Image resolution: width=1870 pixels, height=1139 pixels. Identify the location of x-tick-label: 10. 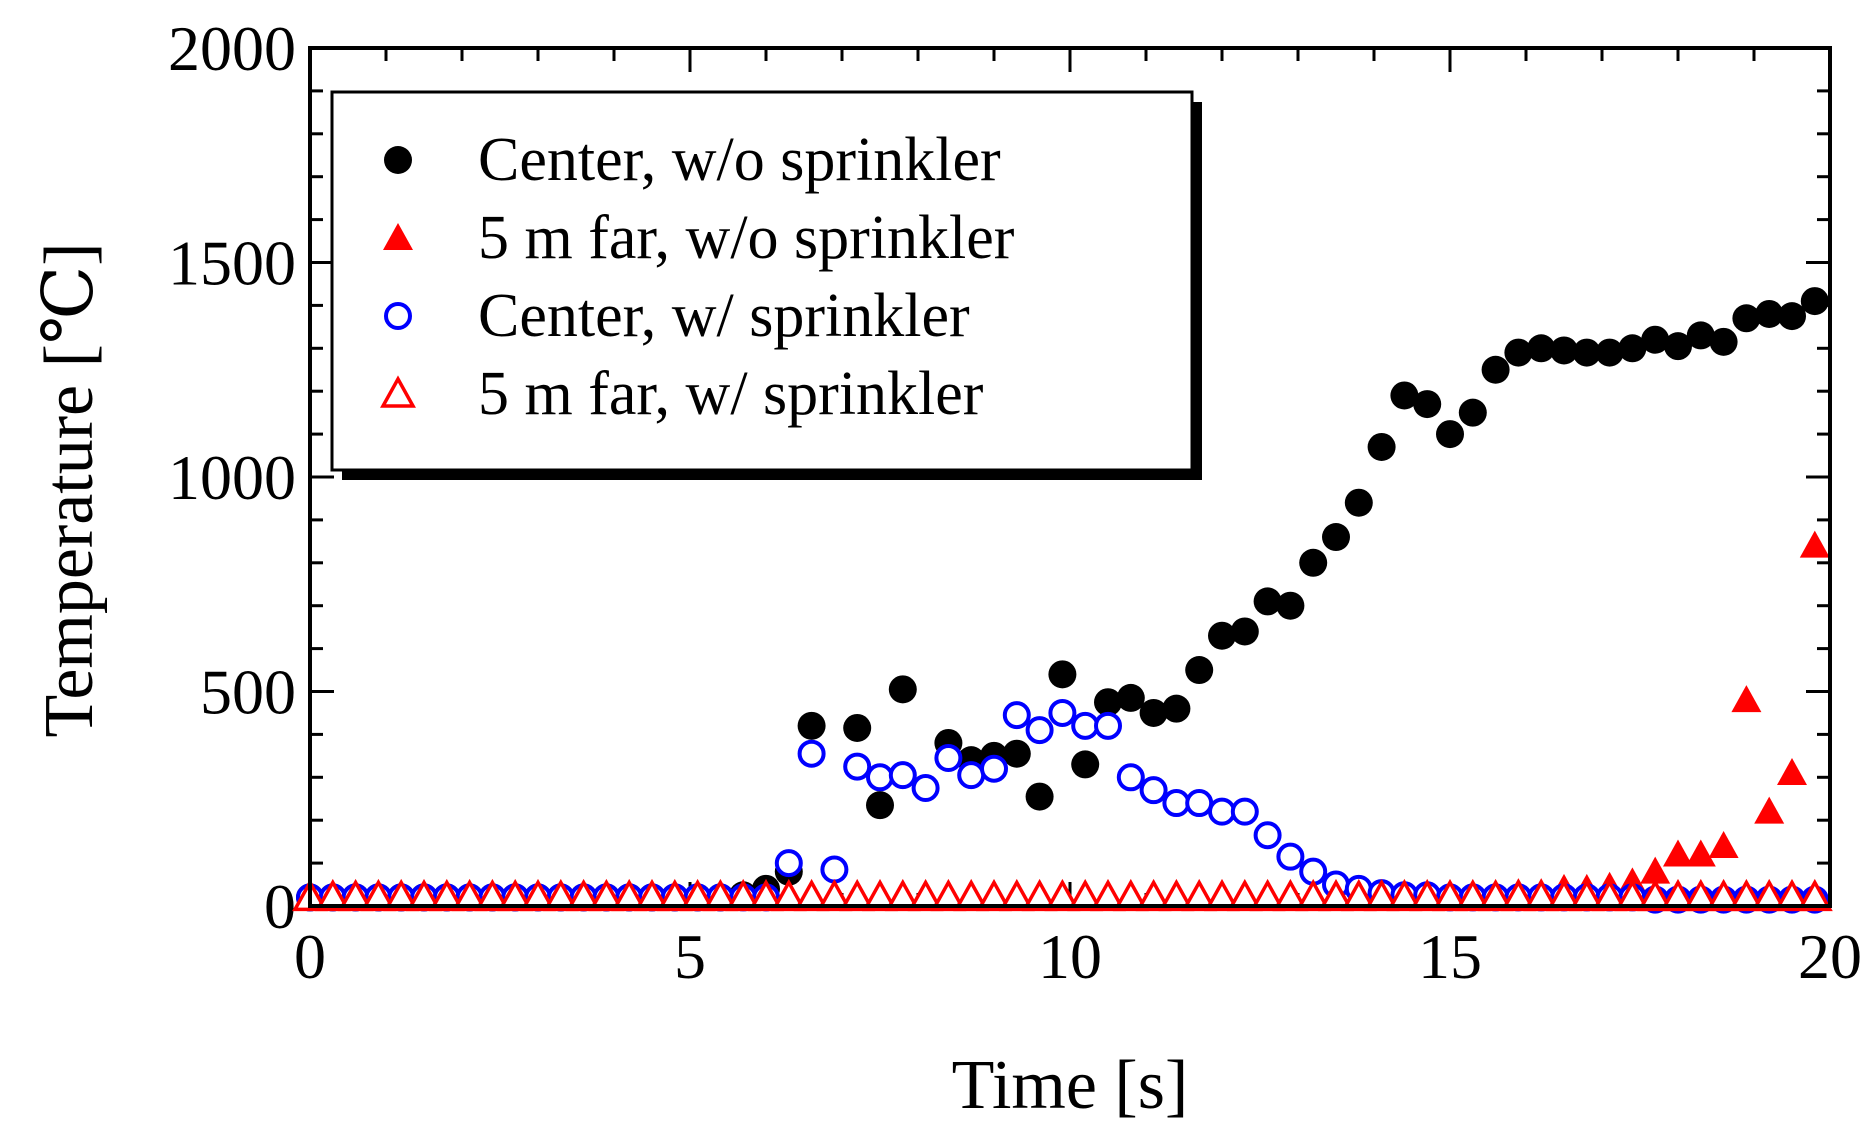
(1070, 956).